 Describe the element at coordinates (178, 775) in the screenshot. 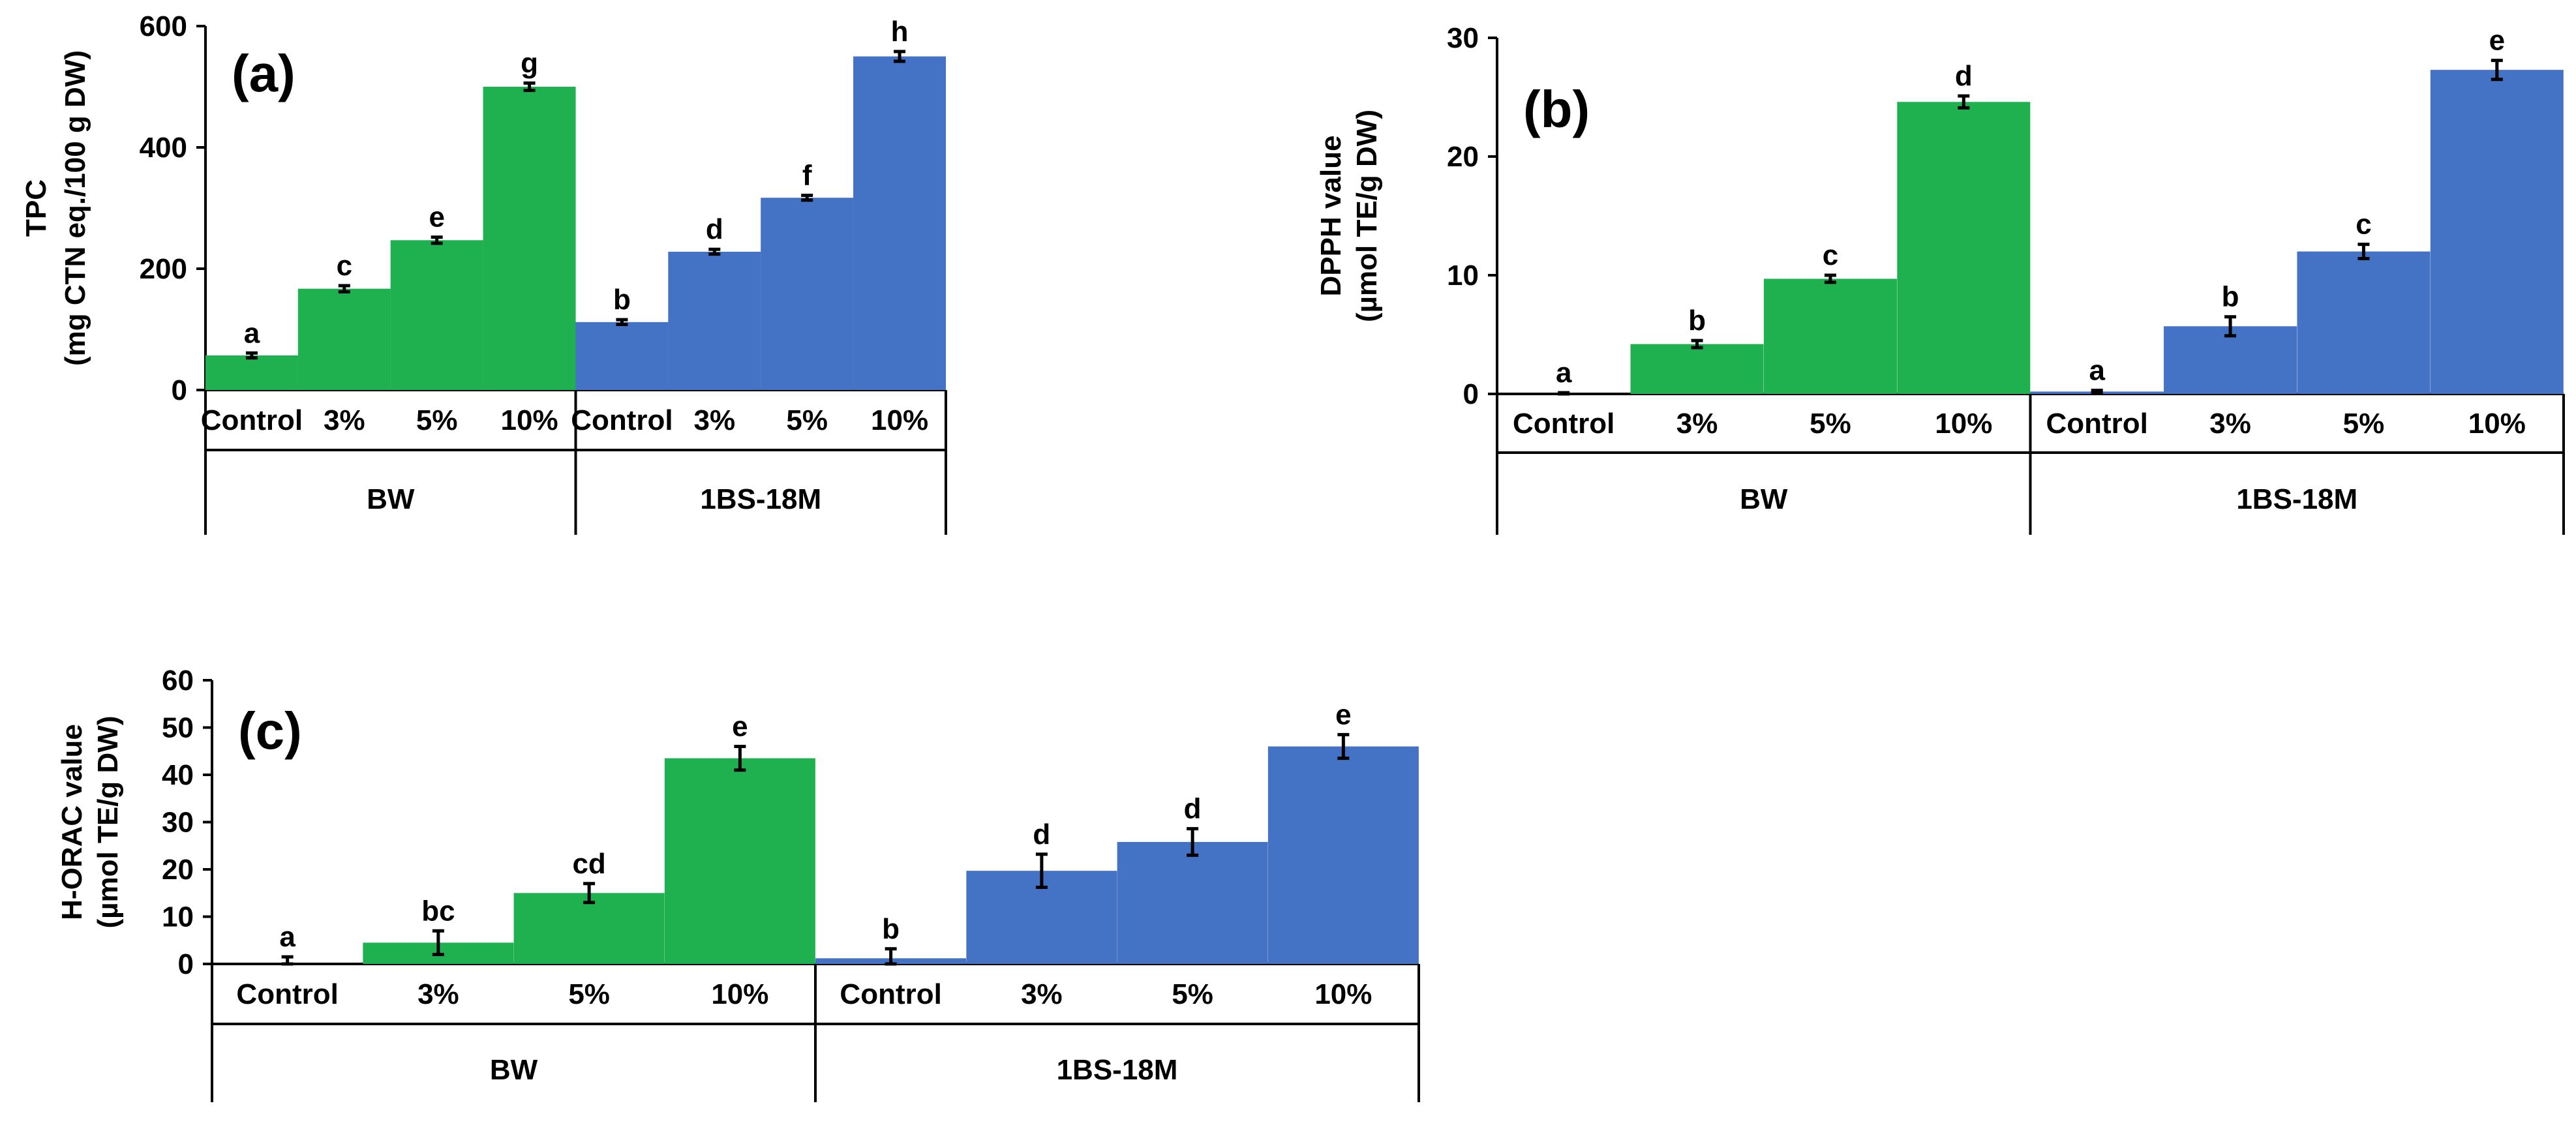

I see `y-tick-label: 40` at that location.